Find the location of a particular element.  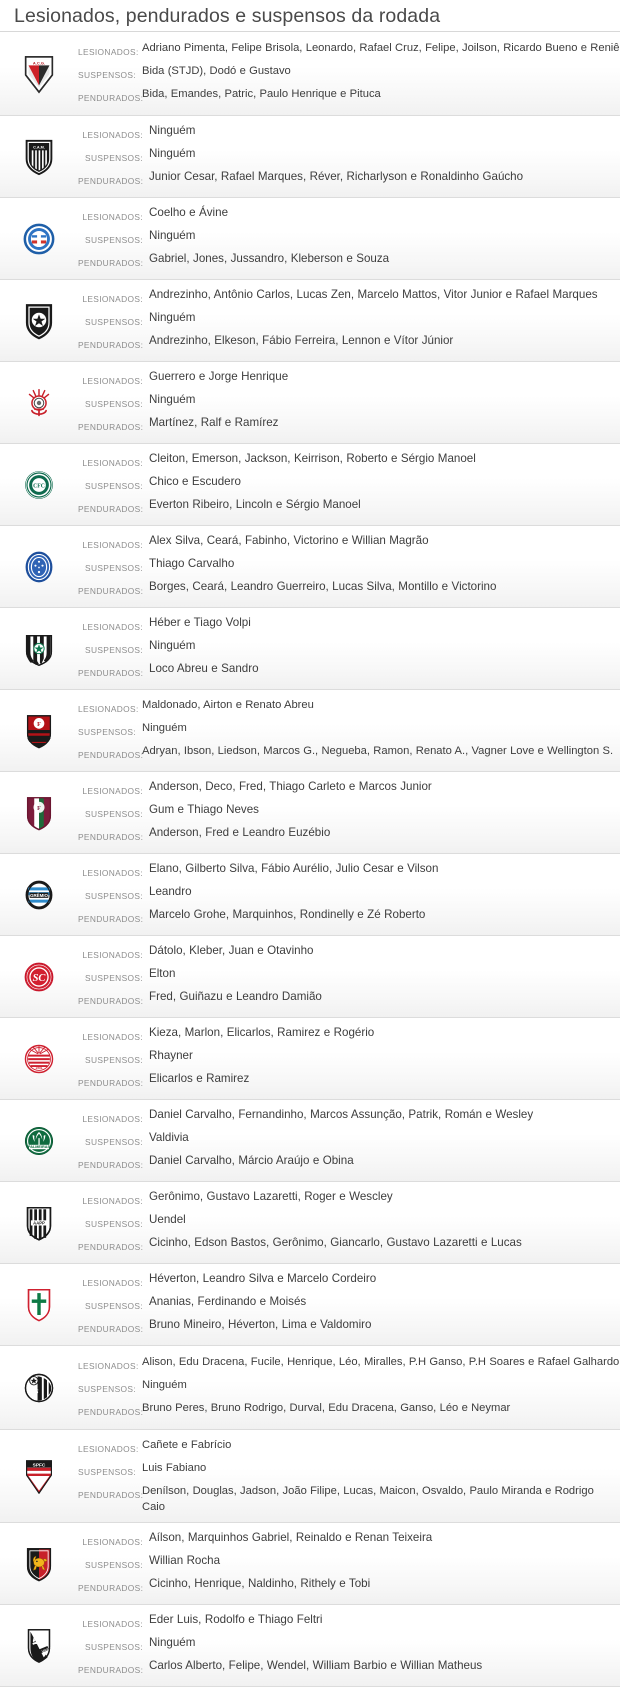

svg-text: S is located at coordinates (37, 1392).